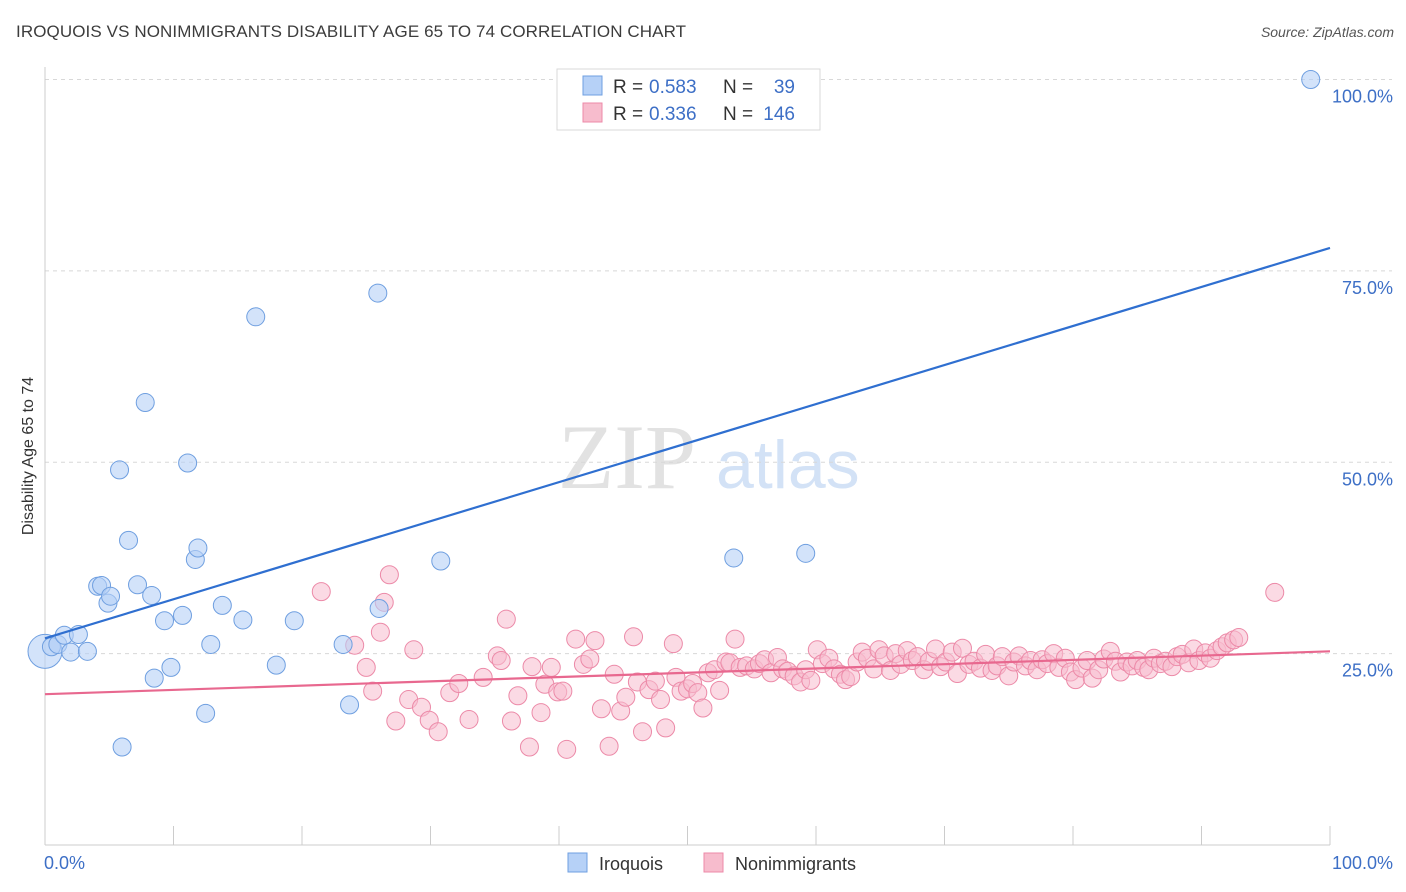  Describe the element at coordinates (779, 114) in the screenshot. I see `legend-n-value-nonimmigrants: 146` at that location.